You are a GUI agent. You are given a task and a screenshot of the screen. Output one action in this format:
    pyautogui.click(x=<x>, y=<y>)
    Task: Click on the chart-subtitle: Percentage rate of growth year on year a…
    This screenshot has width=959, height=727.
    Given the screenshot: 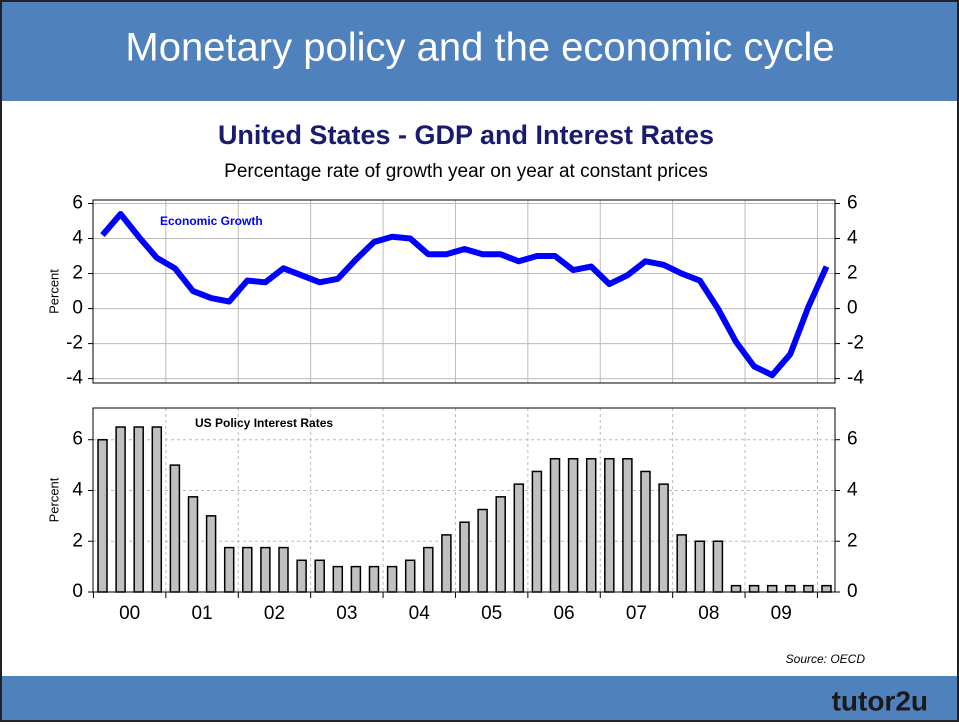 What is the action you would take?
    pyautogui.click(x=466, y=171)
    